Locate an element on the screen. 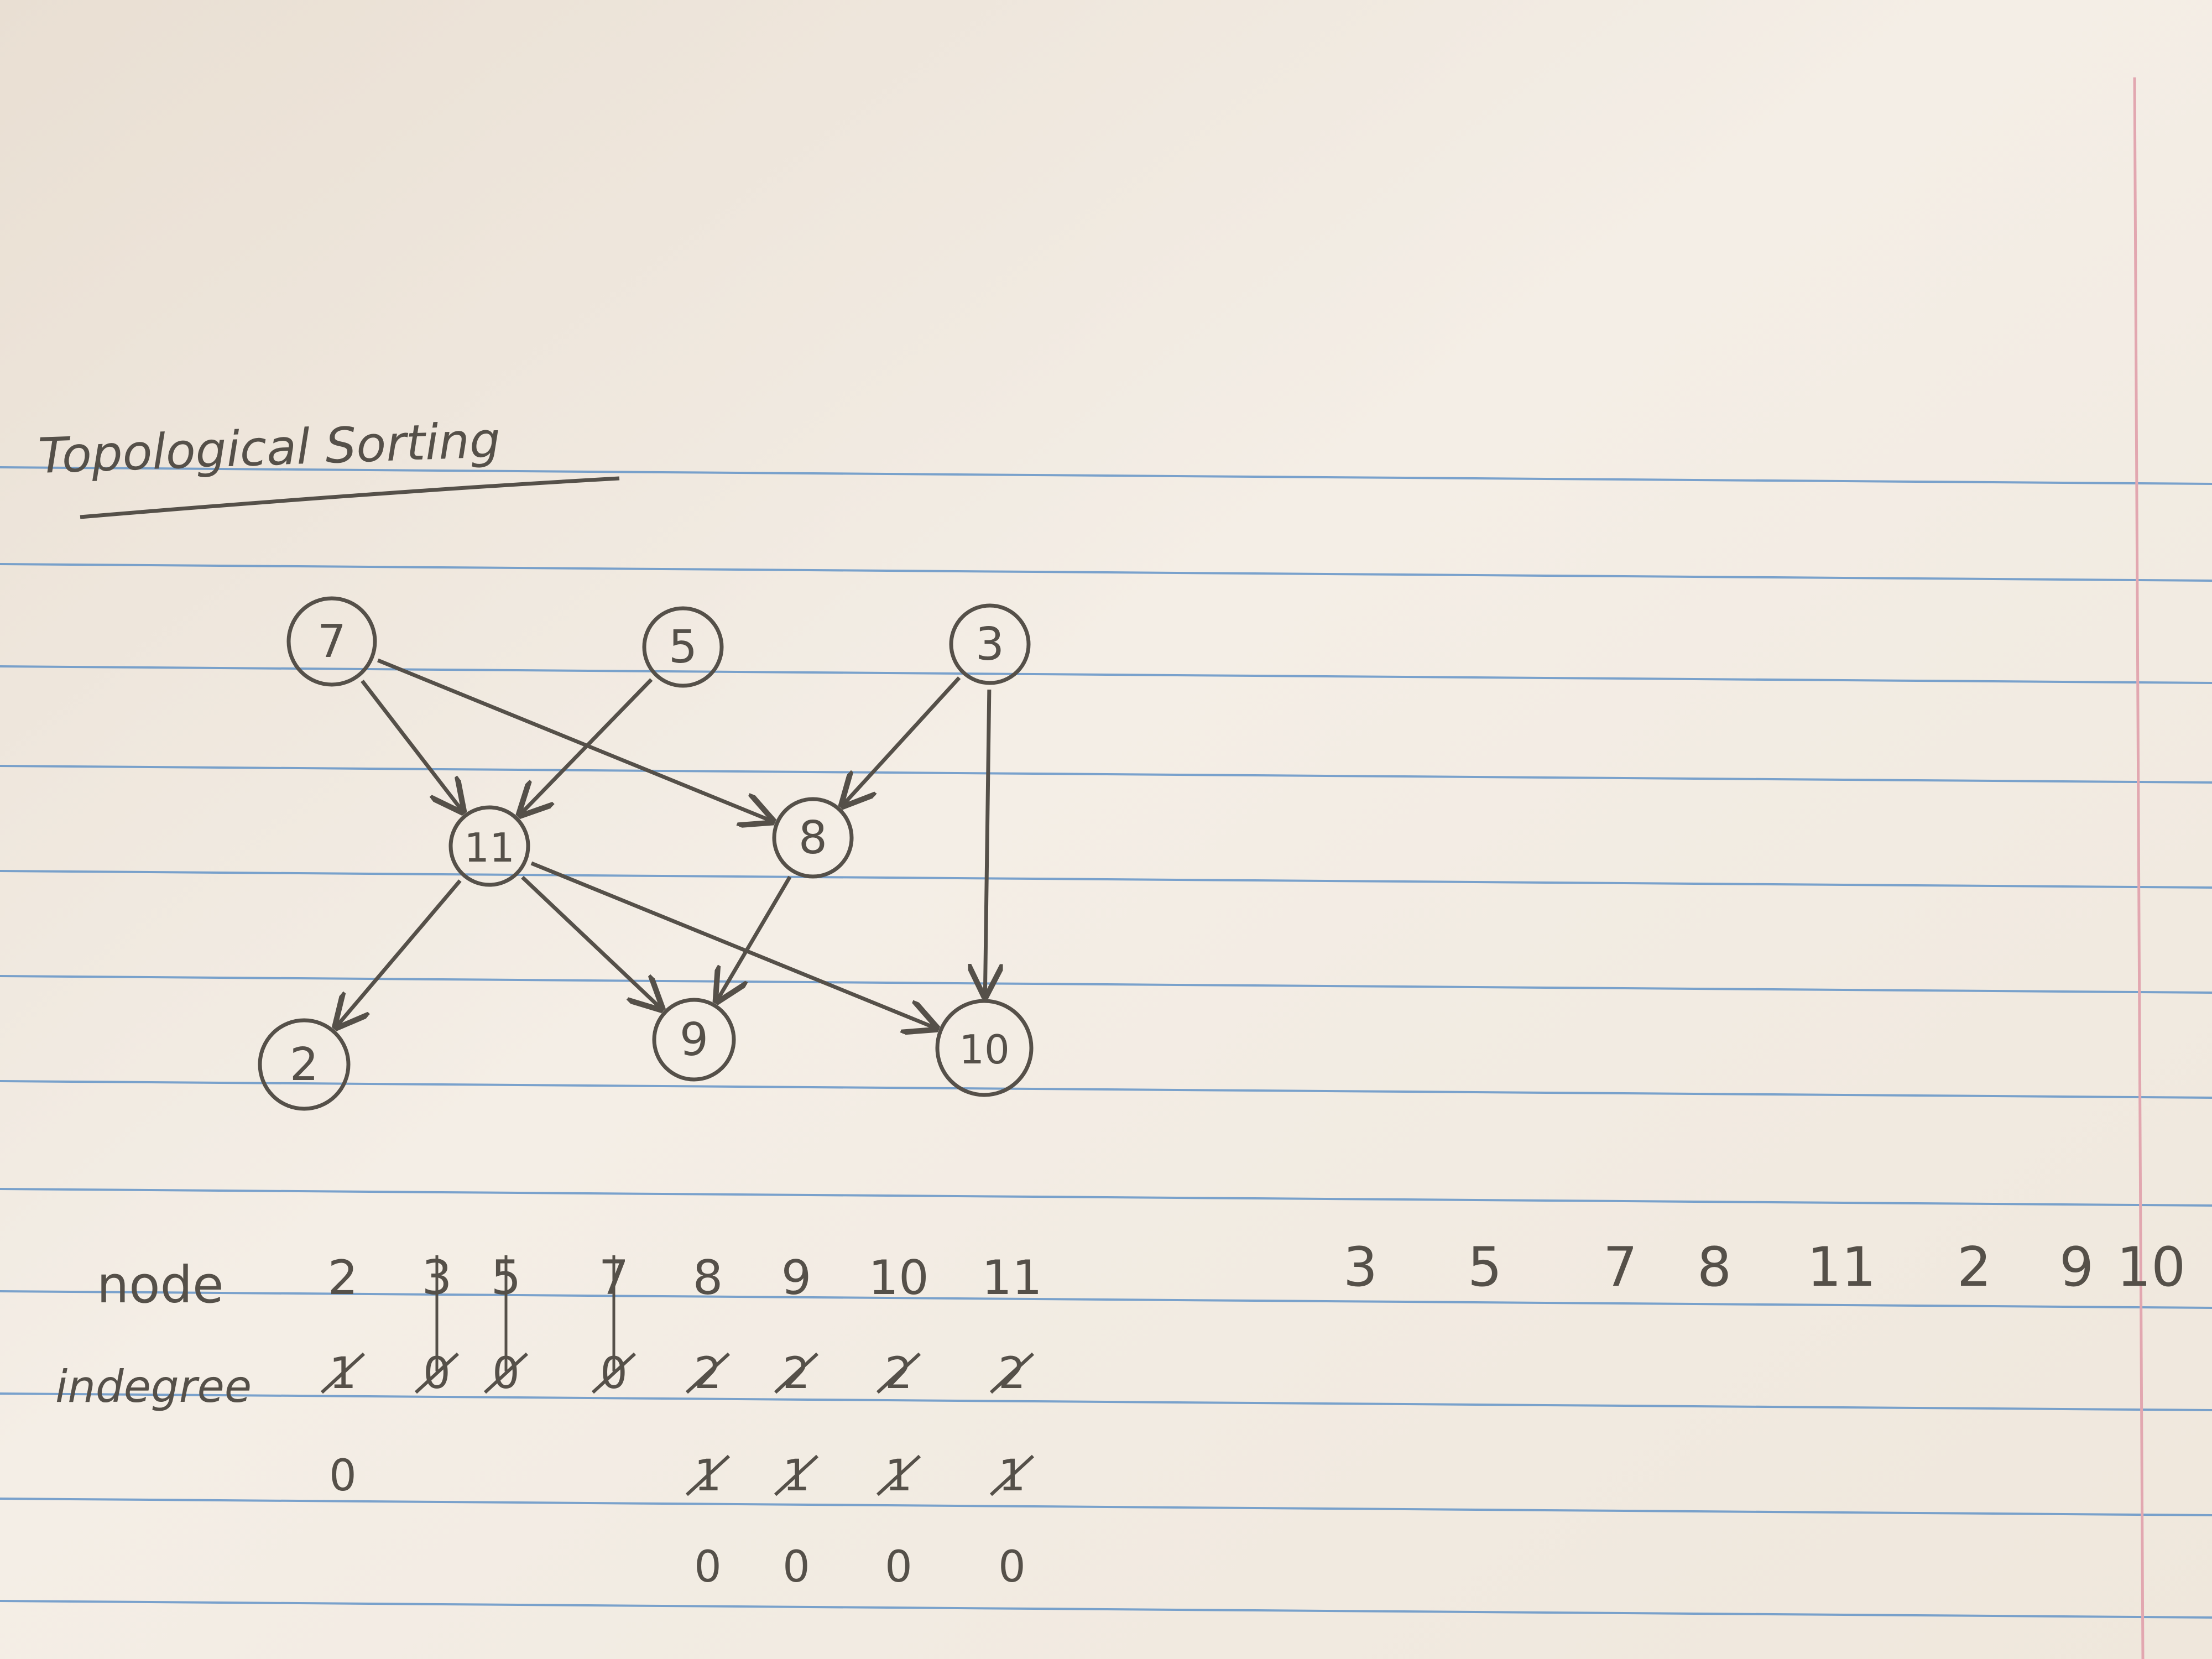 The image size is (2212, 1659). directed-graph: 7 5 3 11 8 2 9 10 is located at coordinates (646, 853).